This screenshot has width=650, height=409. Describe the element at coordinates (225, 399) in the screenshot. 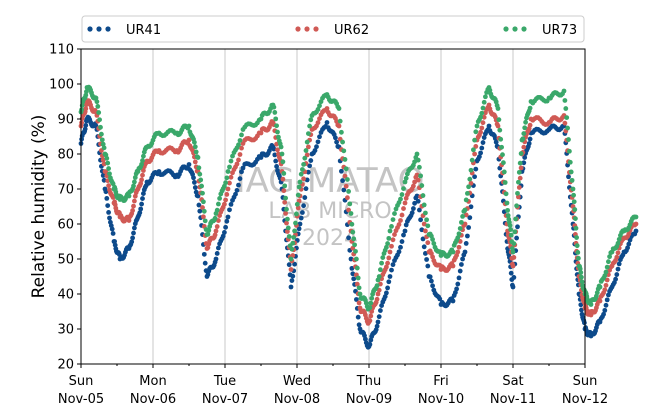

I see `x-tick-label-date: Nov-07` at that location.